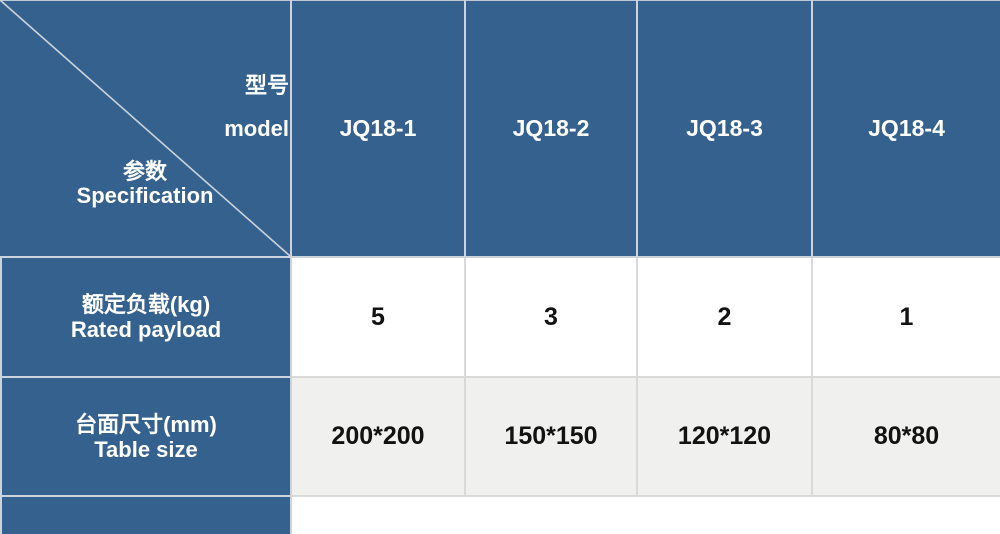 This screenshot has height=534, width=1000. I want to click on column-header-jq18-2: JQ18-2, so click(552, 129).